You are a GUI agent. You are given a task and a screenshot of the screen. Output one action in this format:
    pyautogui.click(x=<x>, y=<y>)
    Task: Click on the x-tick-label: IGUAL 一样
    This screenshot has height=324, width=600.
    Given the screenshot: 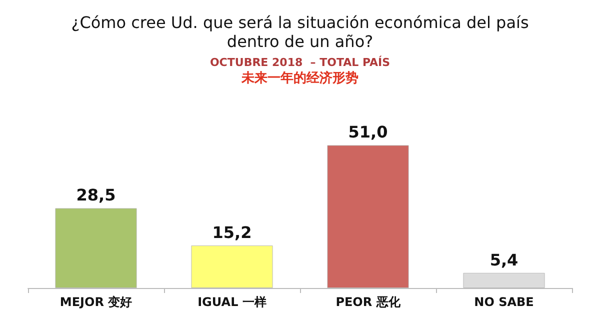 What is the action you would take?
    pyautogui.click(x=232, y=302)
    